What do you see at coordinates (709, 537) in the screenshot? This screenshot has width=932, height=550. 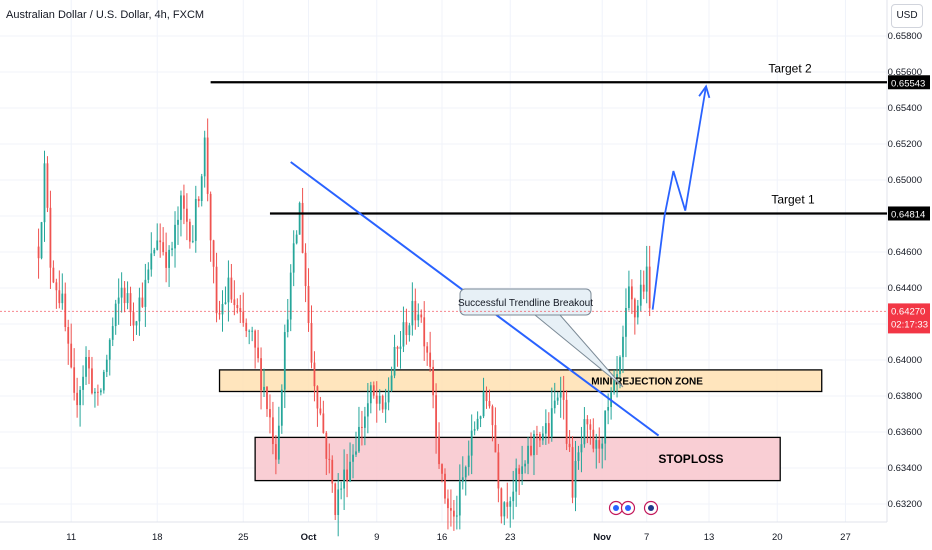 I see `x-tick-label: 13` at bounding box center [709, 537].